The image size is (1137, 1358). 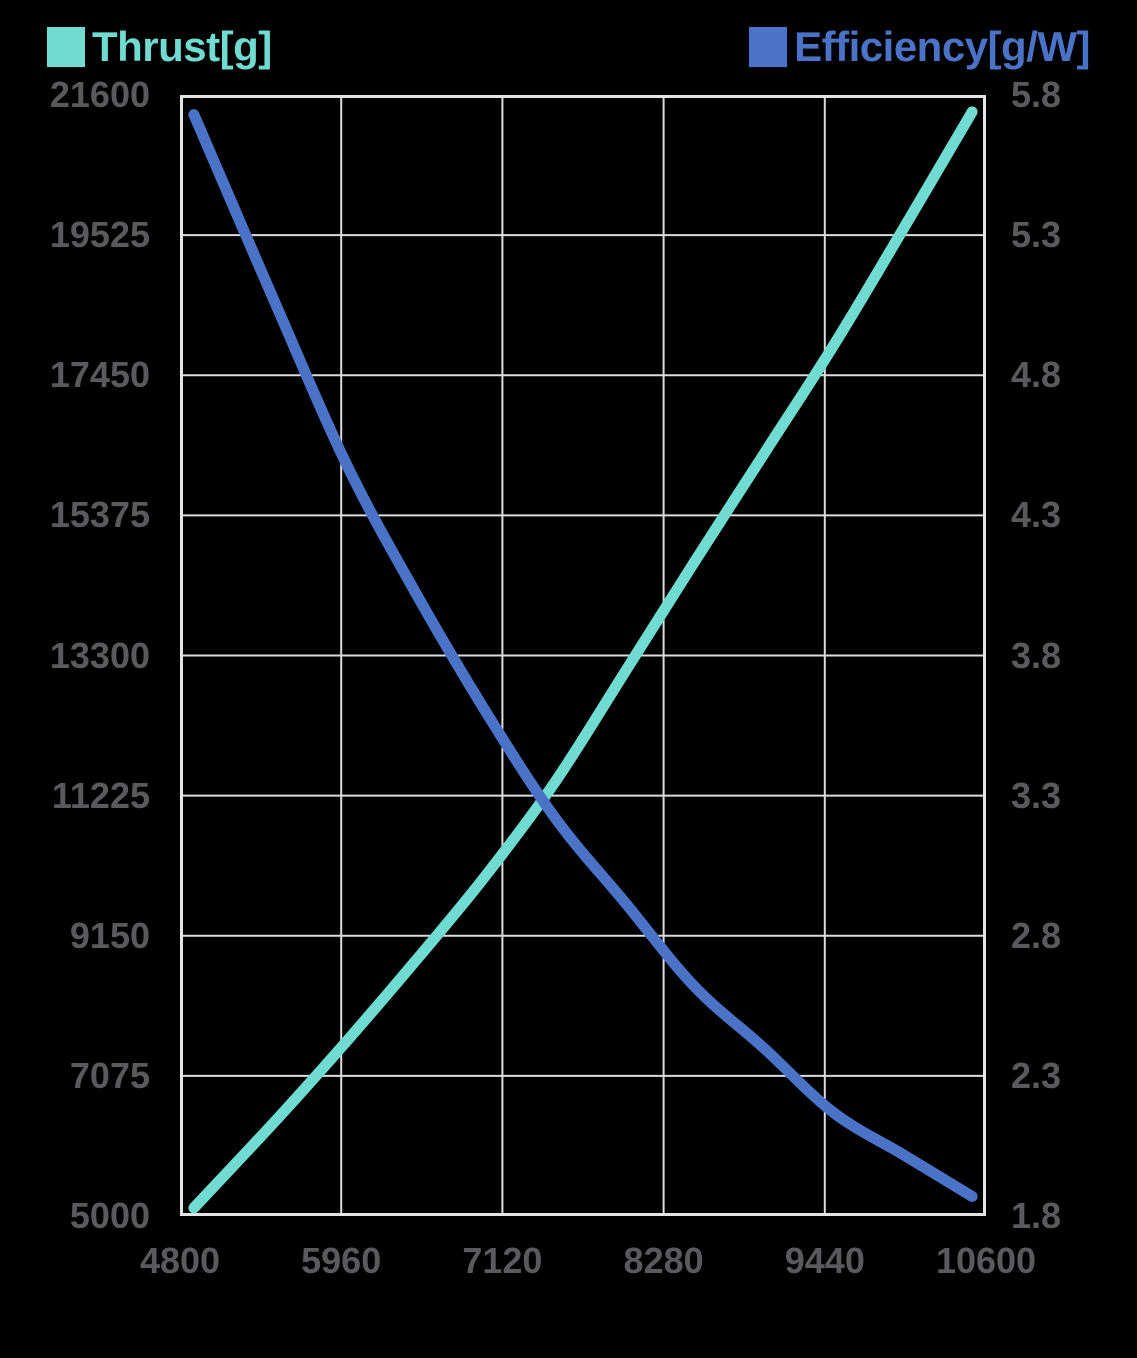 I want to click on x-axis: 4800 5960 7120 8280 9440 10600, so click(x=568, y=1273).